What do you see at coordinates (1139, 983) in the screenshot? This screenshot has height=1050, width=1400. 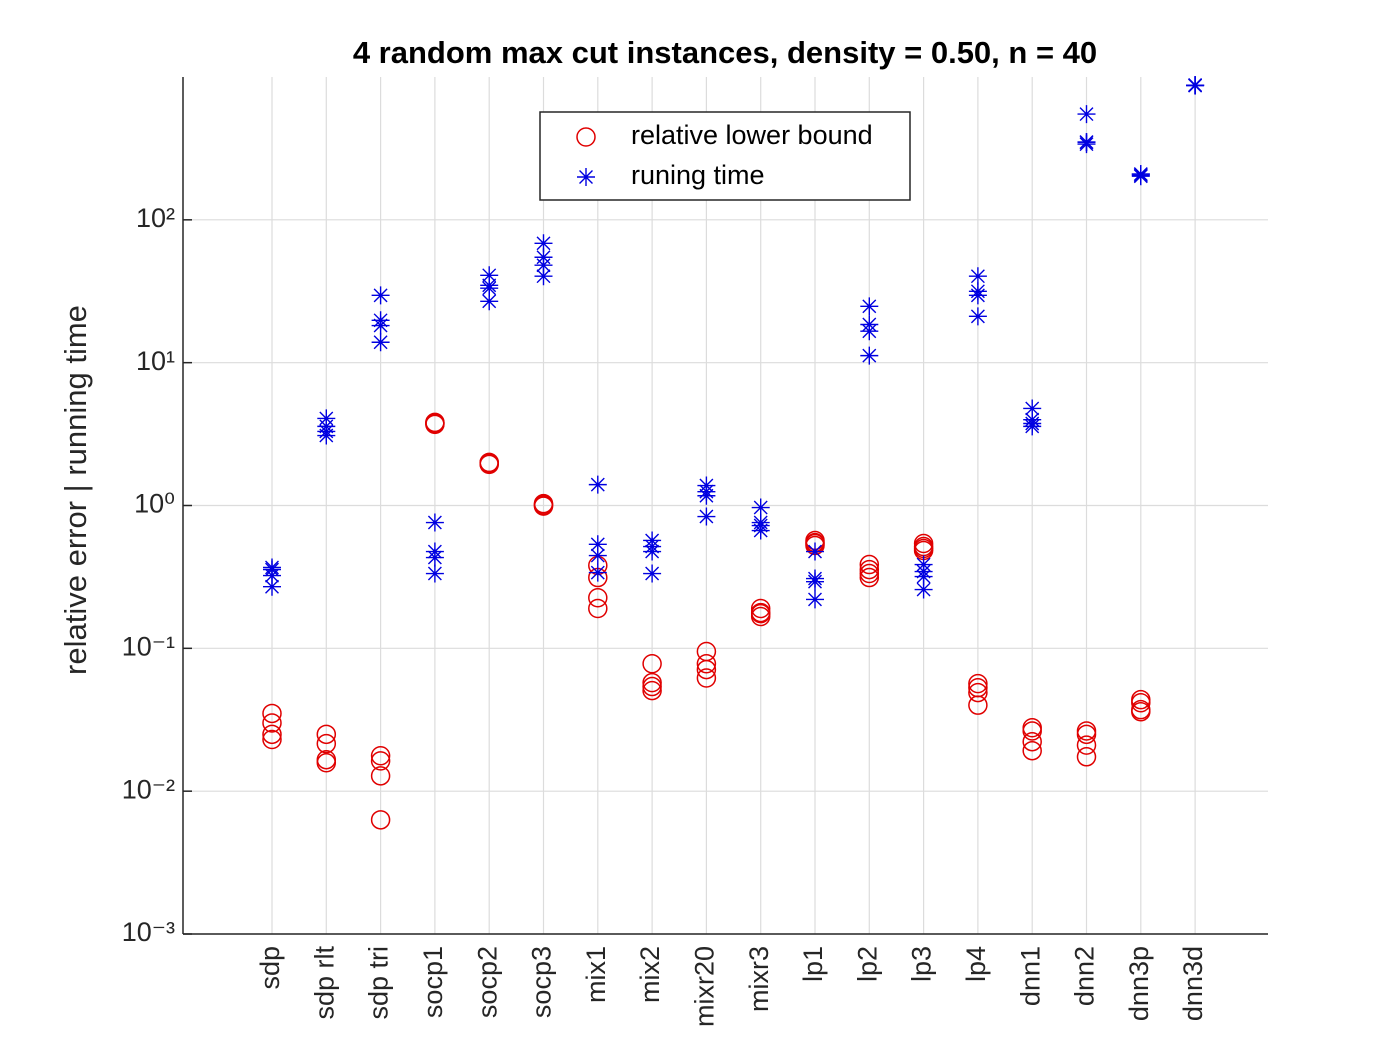 I see `x-tick-label: dnn3p` at bounding box center [1139, 983].